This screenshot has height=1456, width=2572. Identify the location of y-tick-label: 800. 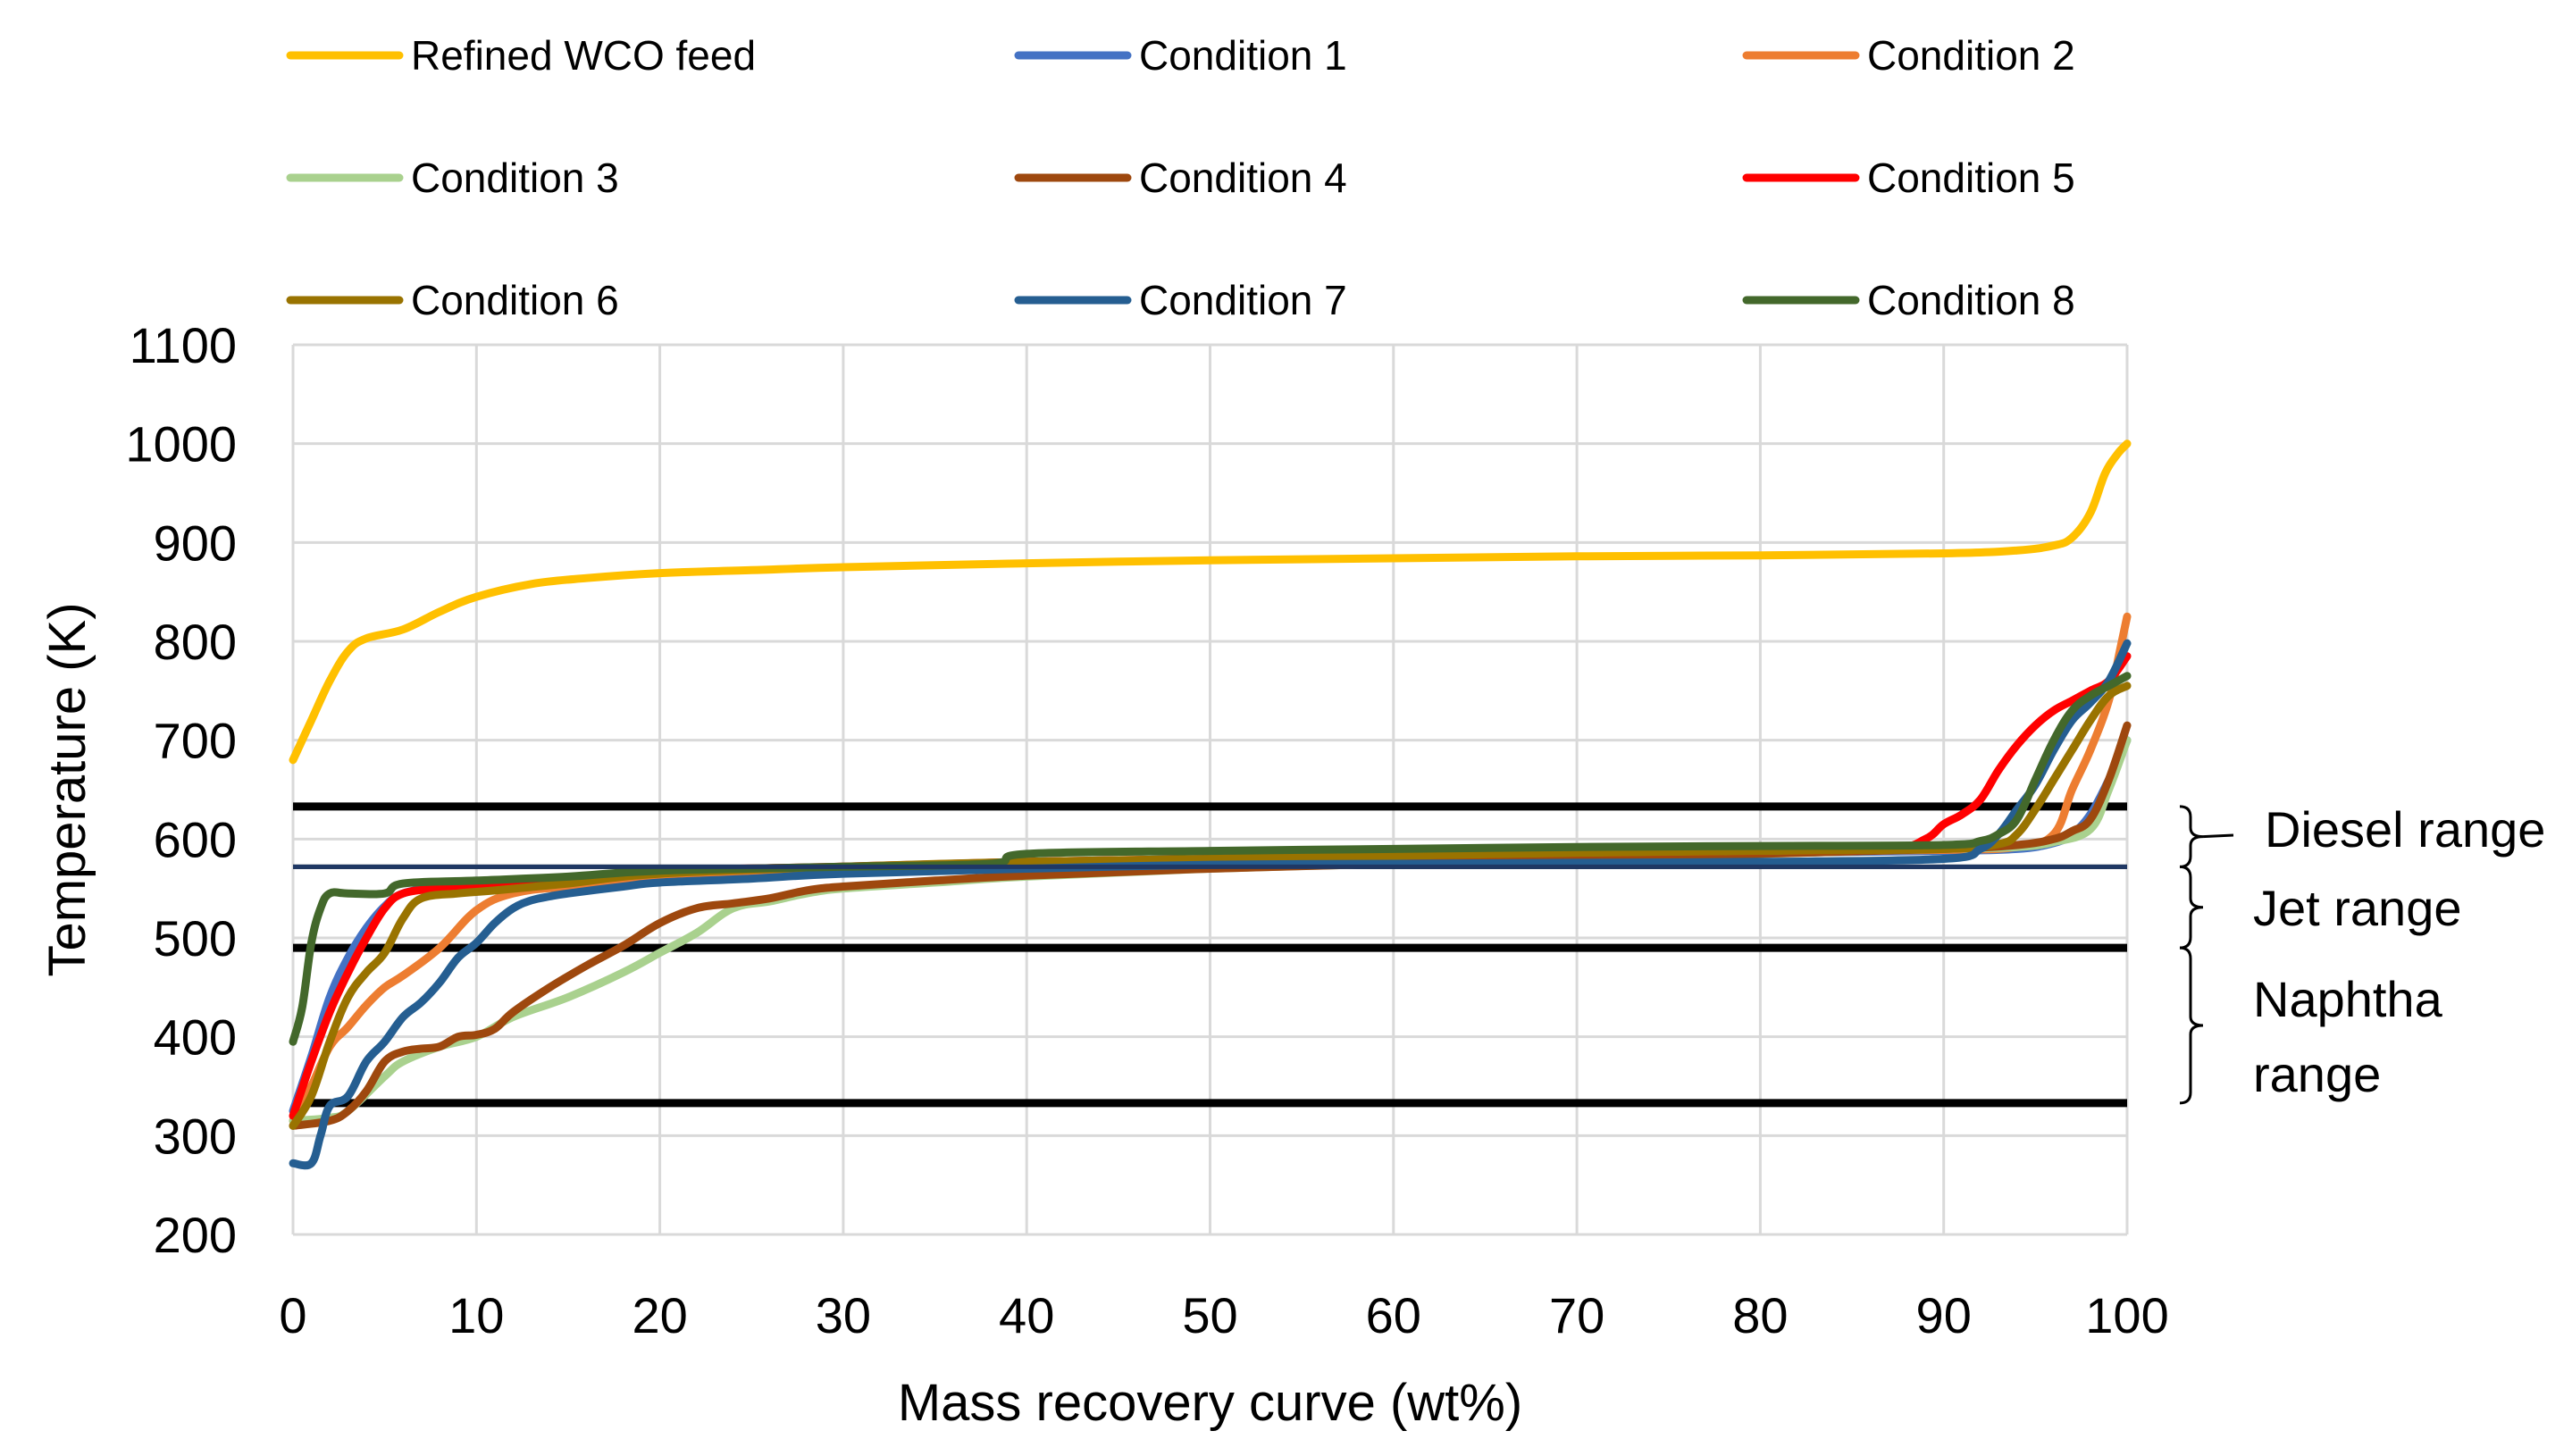
(195, 642).